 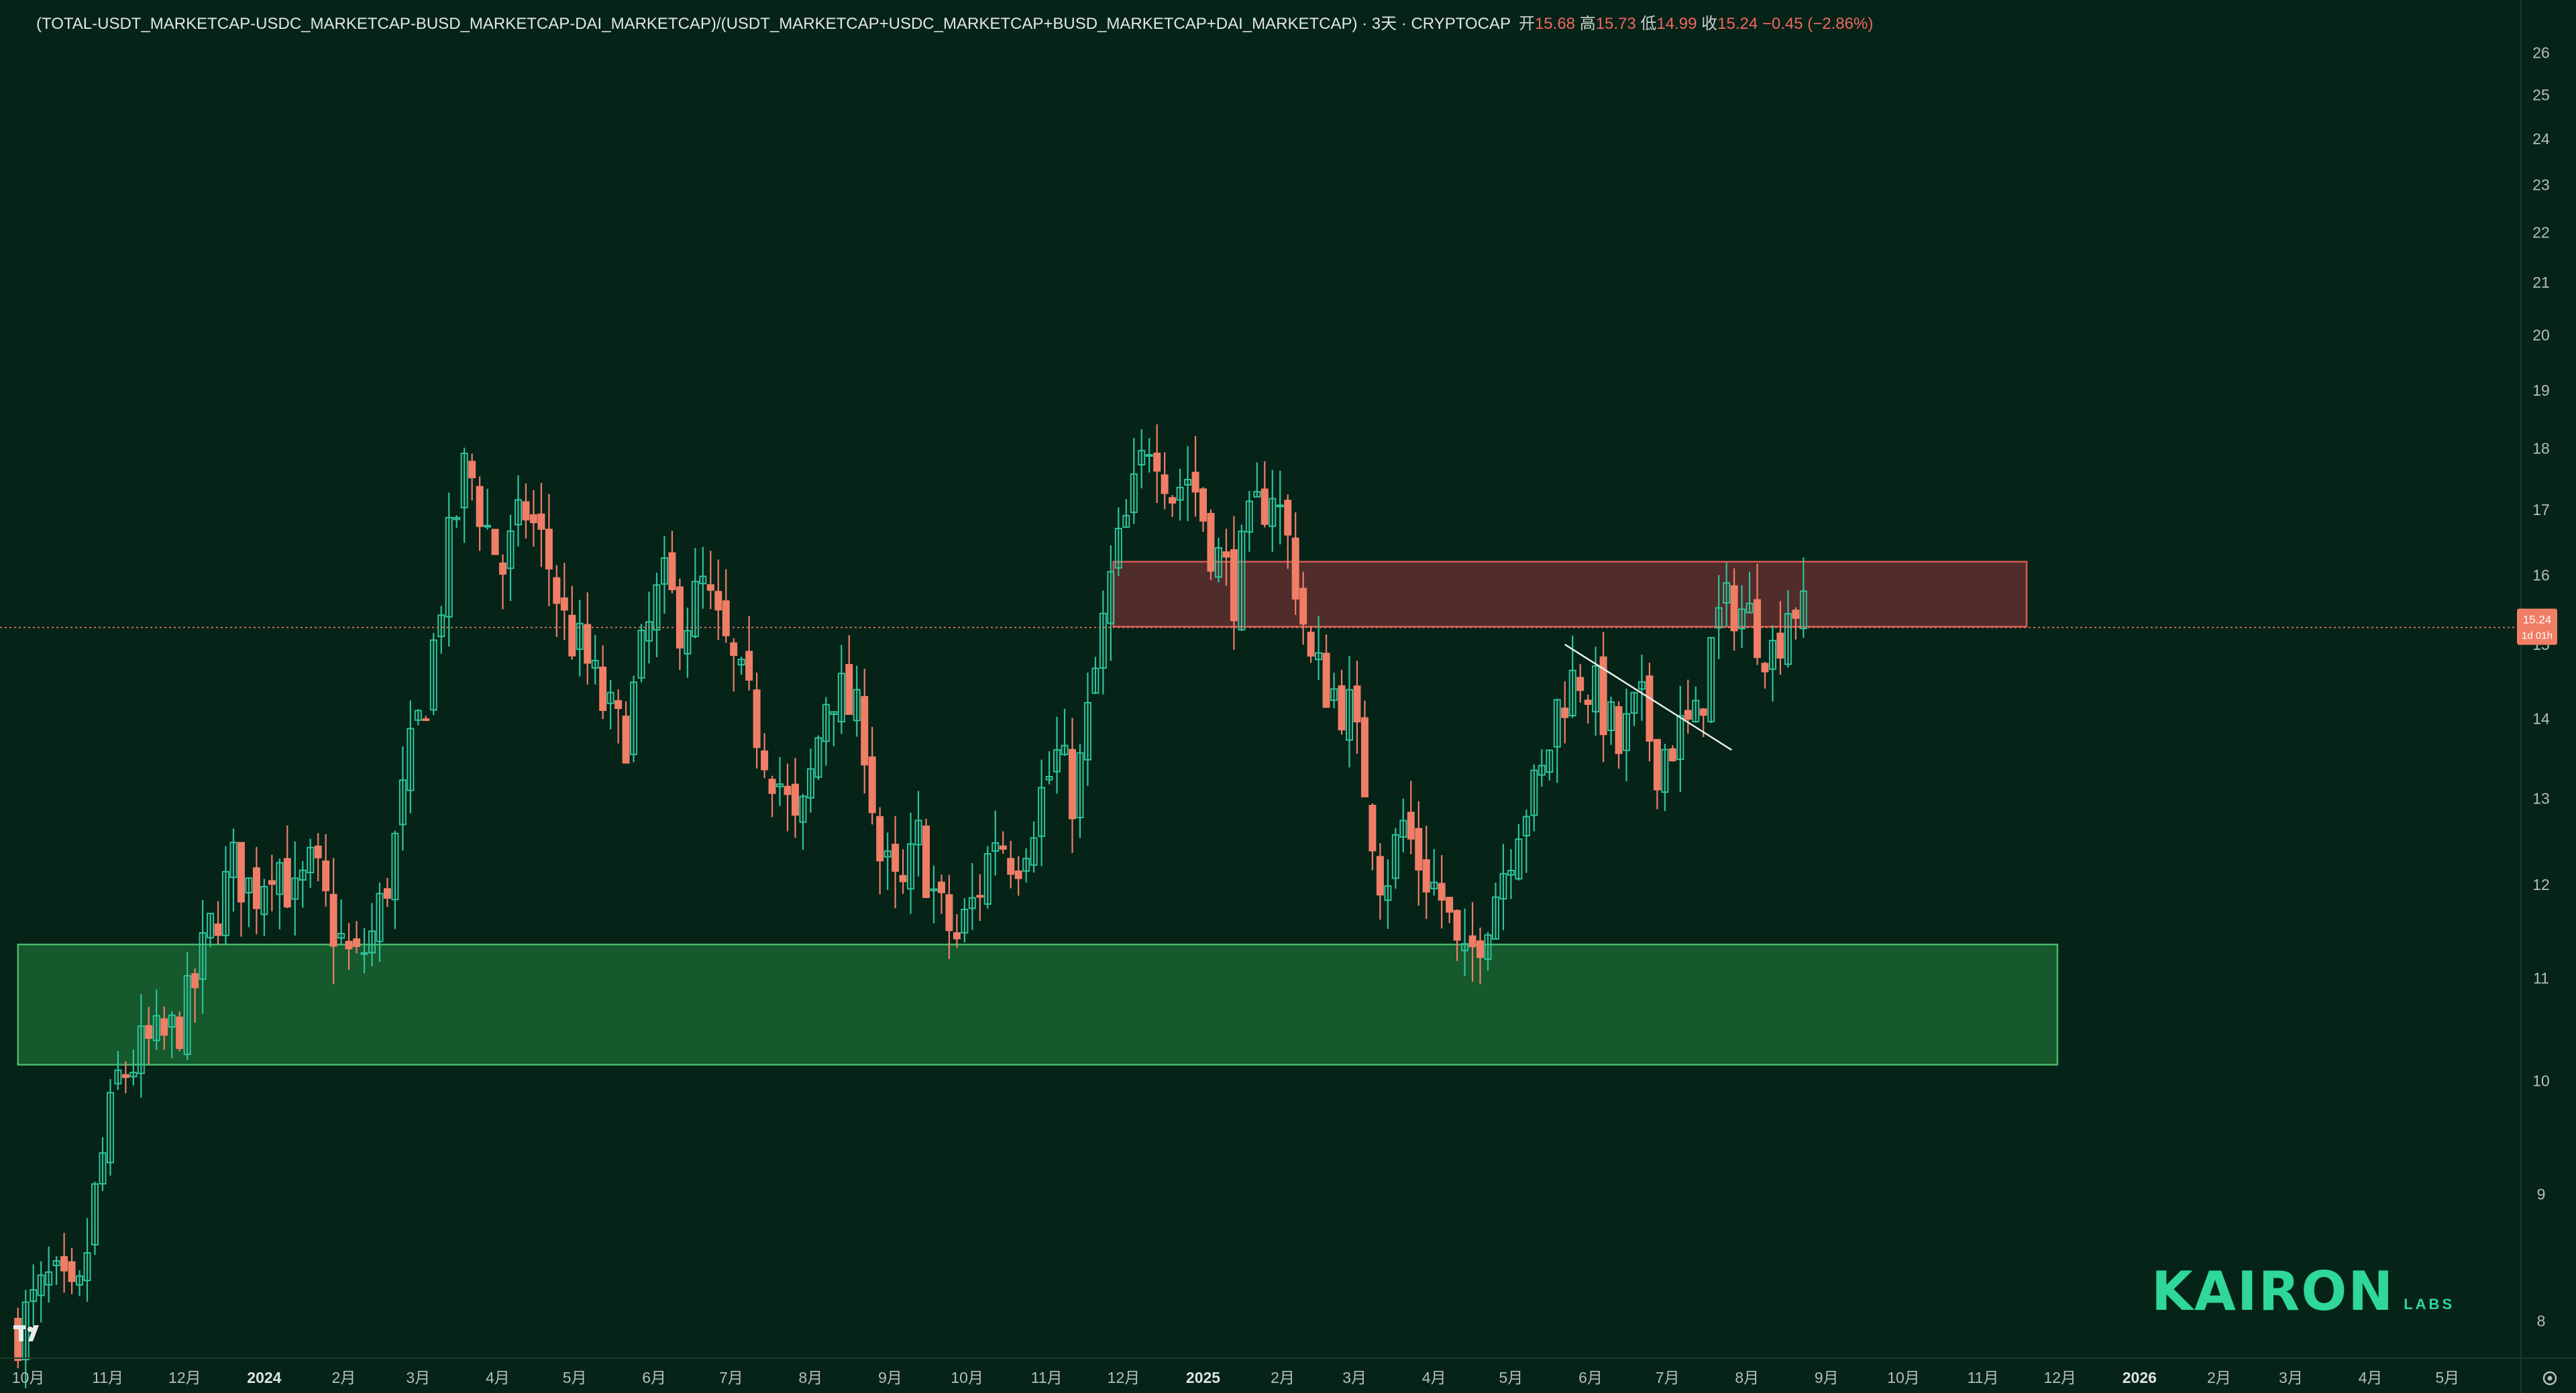 What do you see at coordinates (1648, 697) in the screenshot?
I see `trendline` at bounding box center [1648, 697].